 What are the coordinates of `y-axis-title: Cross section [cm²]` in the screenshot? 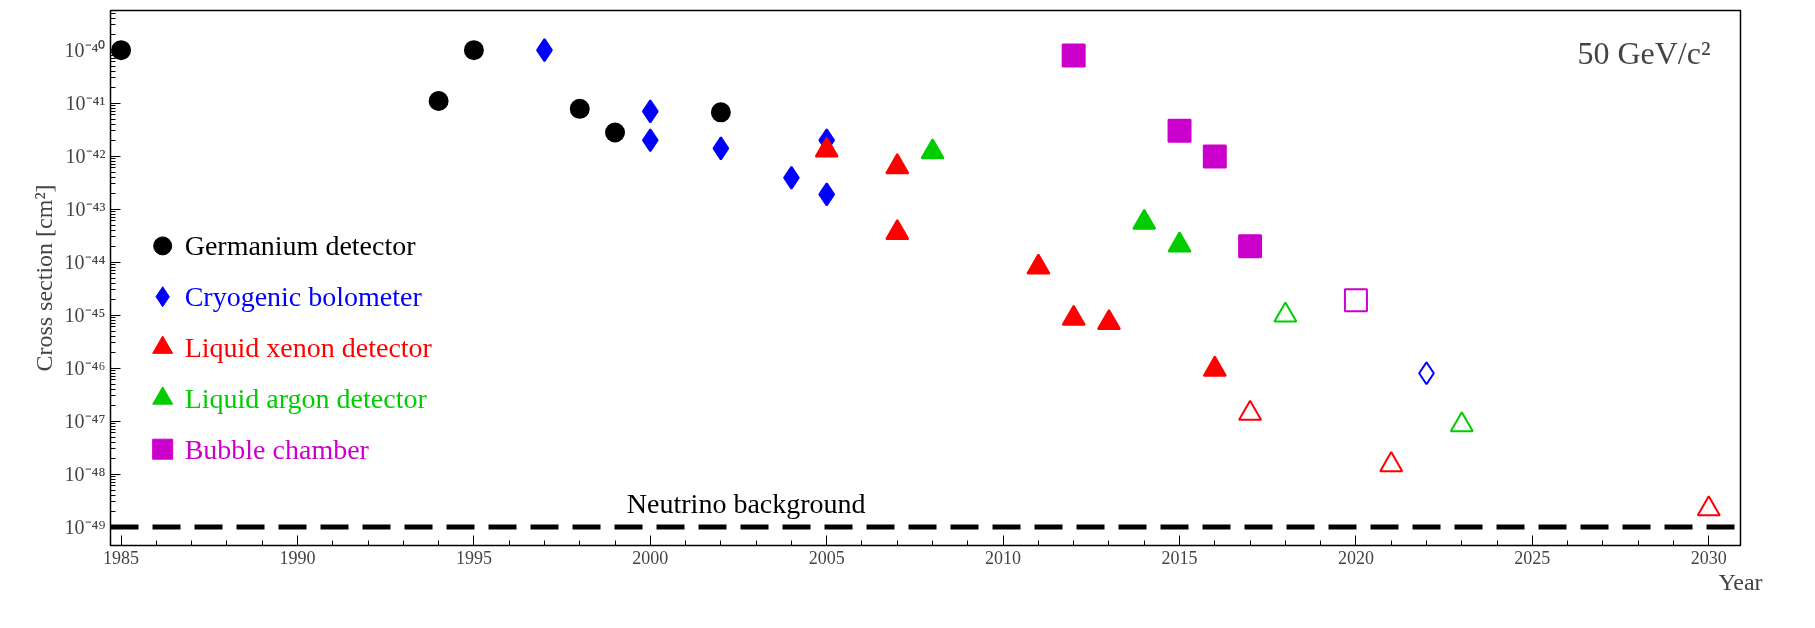 It's located at (43, 278).